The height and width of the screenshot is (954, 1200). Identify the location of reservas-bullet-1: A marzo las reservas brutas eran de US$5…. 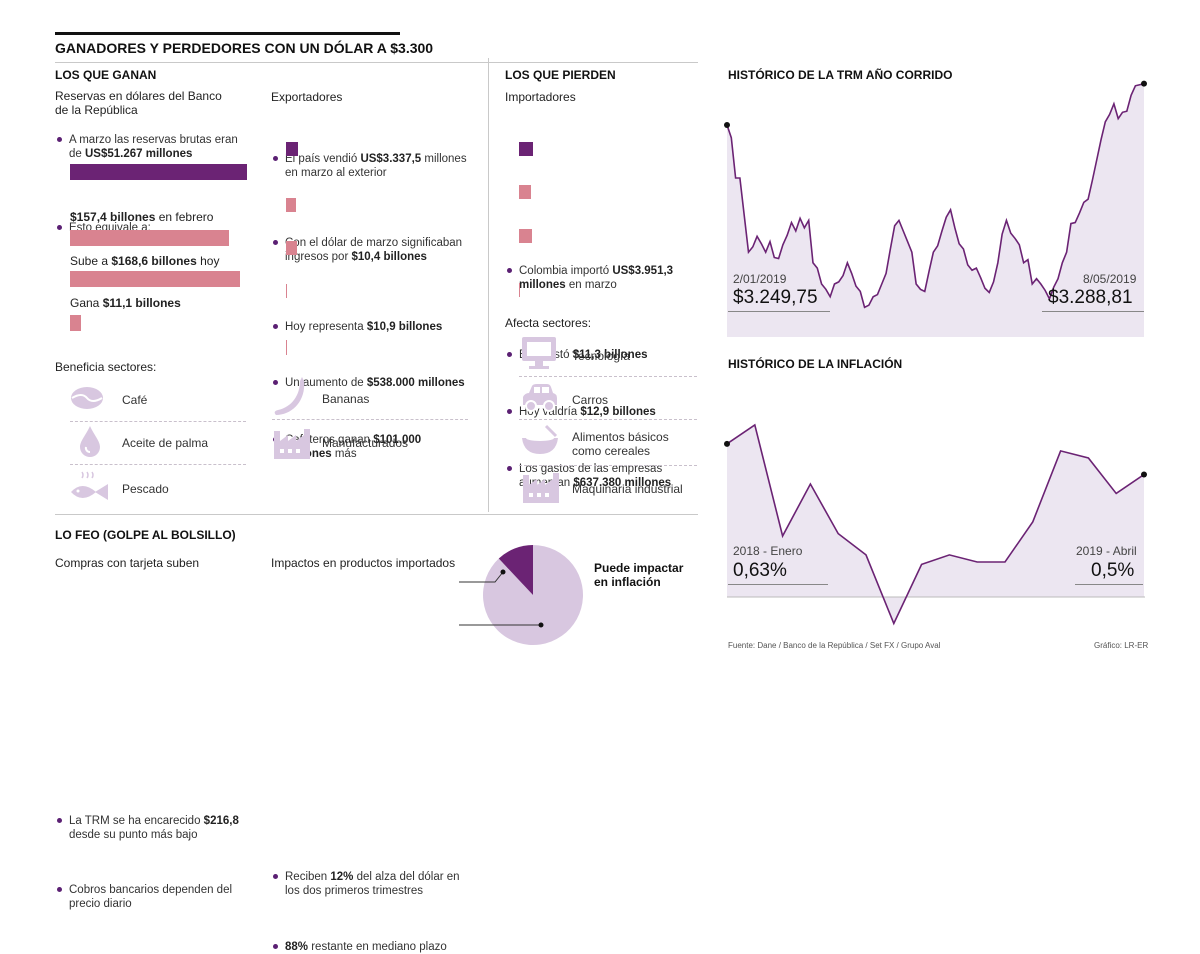
(150, 147).